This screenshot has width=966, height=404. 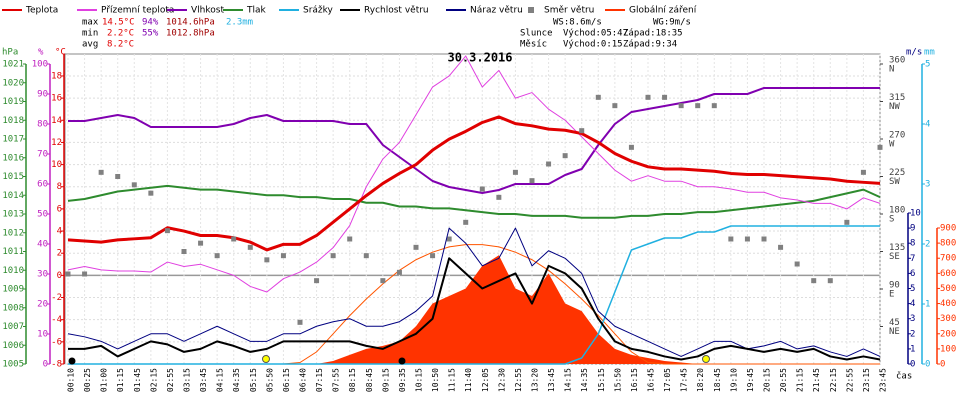 What do you see at coordinates (13, 121) in the screenshot?
I see `tick-label: 1018` at bounding box center [13, 121].